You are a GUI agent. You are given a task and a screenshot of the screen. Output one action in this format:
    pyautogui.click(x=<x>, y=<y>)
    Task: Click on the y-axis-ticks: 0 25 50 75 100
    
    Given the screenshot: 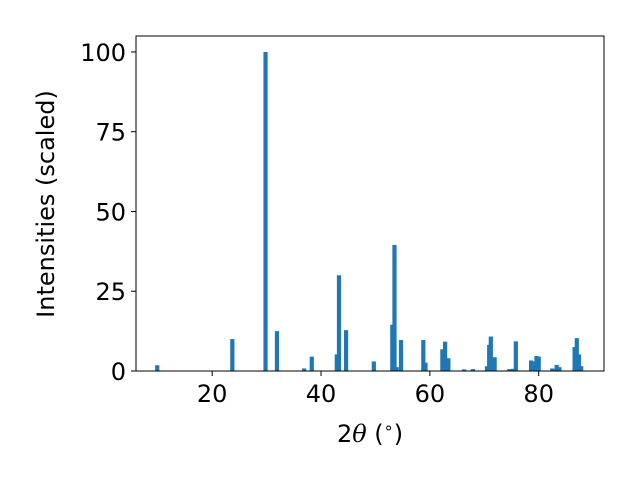 What is the action you would take?
    pyautogui.click(x=108, y=212)
    